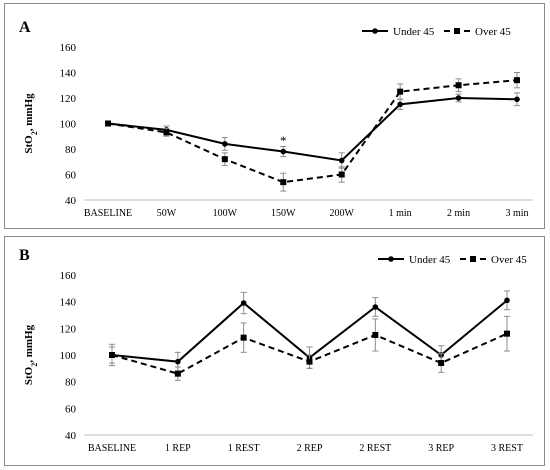 This screenshot has width=550, height=470. I want to click on x-tick-label: 3 min, so click(516, 213).